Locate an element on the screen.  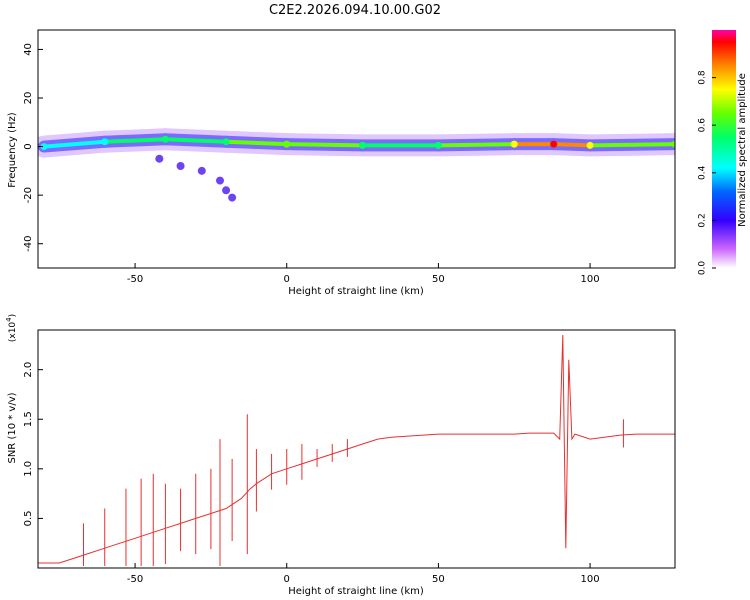
colorbar-label: Normalized spectral amplitude is located at coordinates (742, 150).